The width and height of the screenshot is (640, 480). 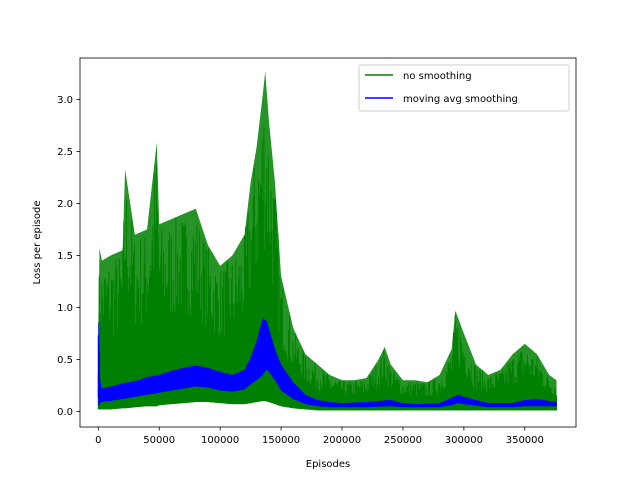 I want to click on x-tick-label: 200000, so click(x=342, y=440).